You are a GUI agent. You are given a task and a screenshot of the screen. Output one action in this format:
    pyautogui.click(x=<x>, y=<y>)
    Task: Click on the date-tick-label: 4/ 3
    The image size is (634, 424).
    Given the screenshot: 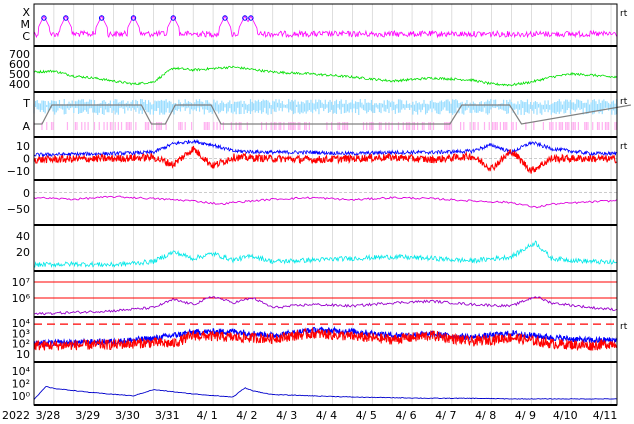 What is the action you would take?
    pyautogui.click(x=286, y=415)
    